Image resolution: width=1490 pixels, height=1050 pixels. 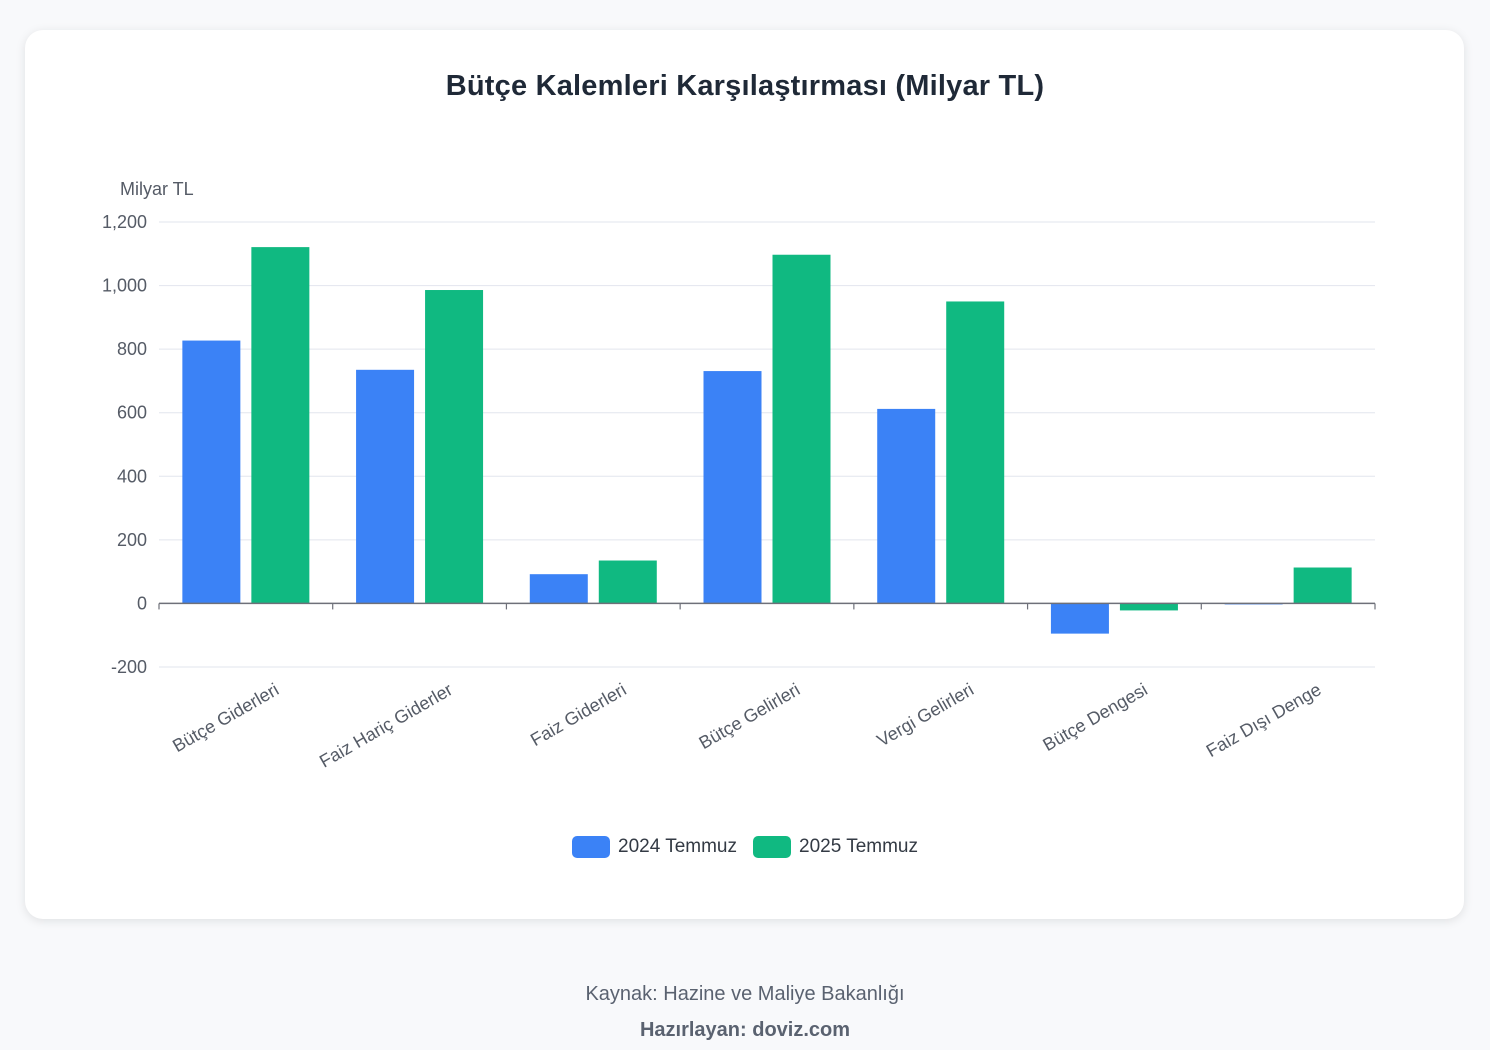 What do you see at coordinates (132, 540) in the screenshot?
I see `y-tick-label: 200` at bounding box center [132, 540].